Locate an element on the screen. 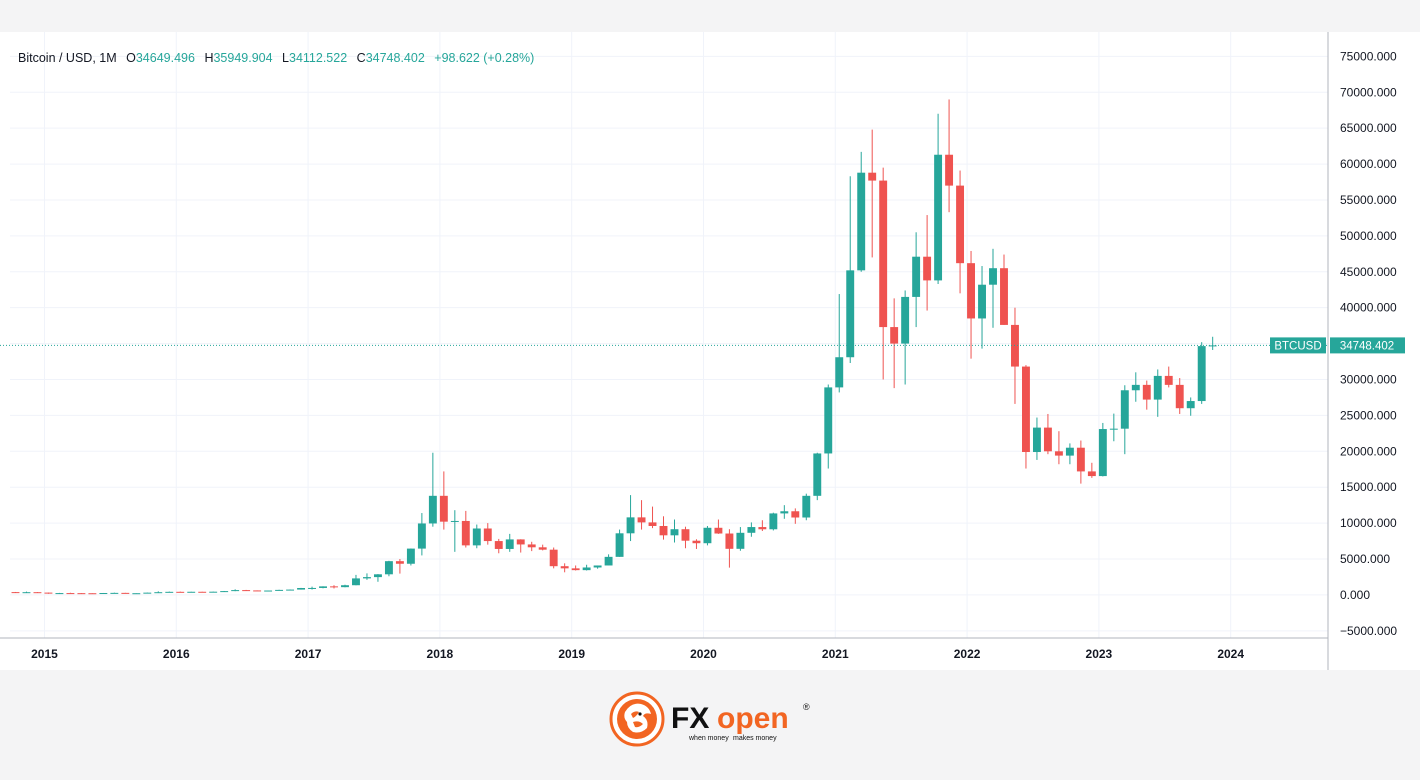  x-tick-label: 2019 is located at coordinates (571, 654).